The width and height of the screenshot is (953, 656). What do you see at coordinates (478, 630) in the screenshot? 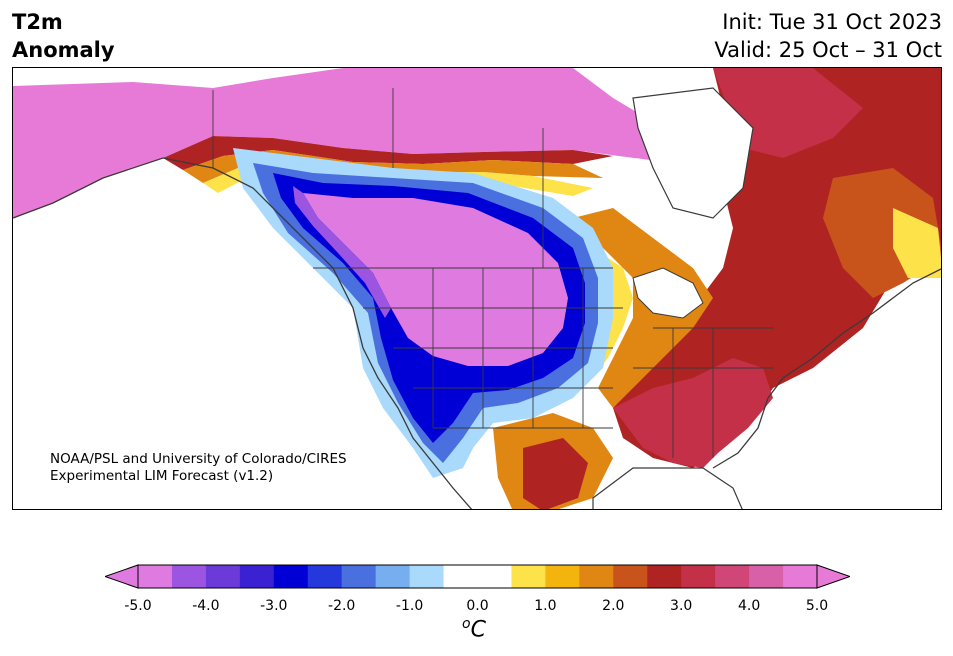
I see `unit-letter: C` at bounding box center [478, 630].